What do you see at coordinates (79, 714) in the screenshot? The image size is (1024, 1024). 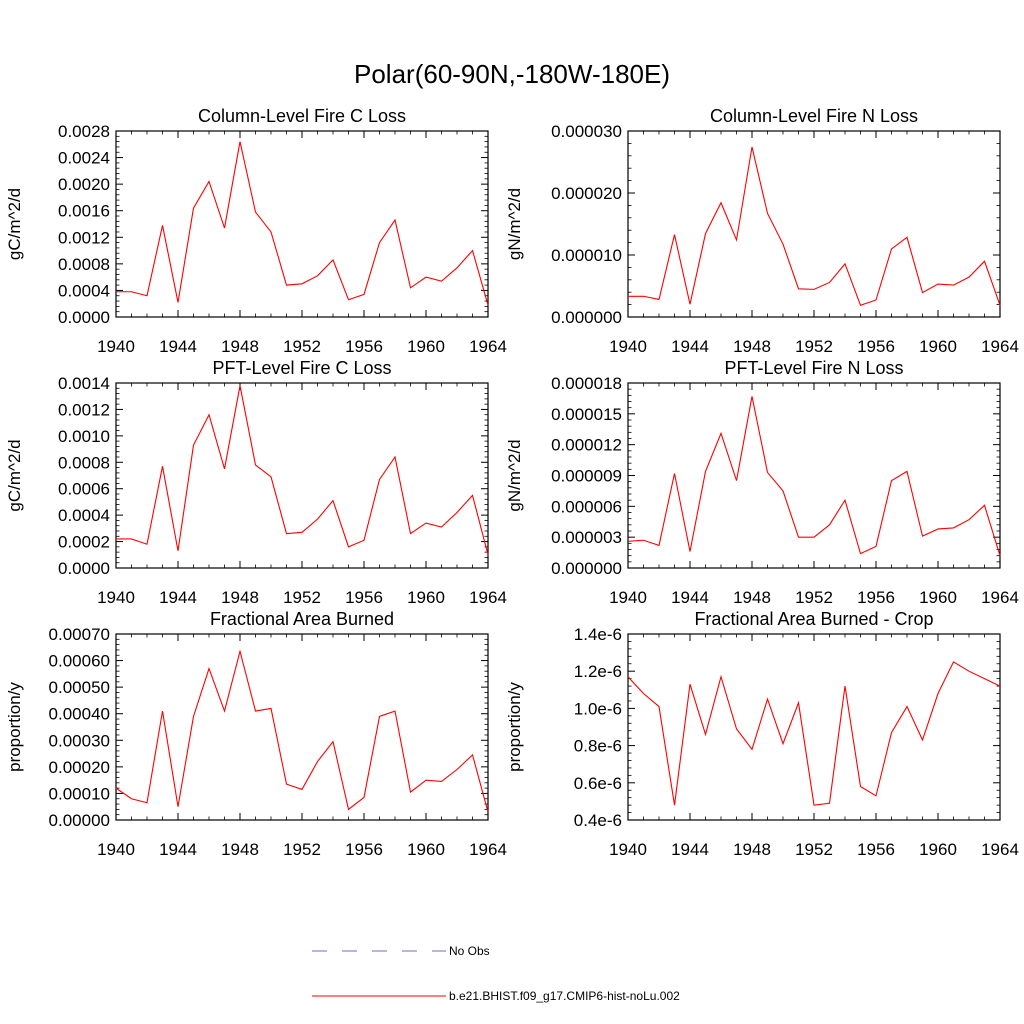 I see `y-tick-label: 0.00040` at bounding box center [79, 714].